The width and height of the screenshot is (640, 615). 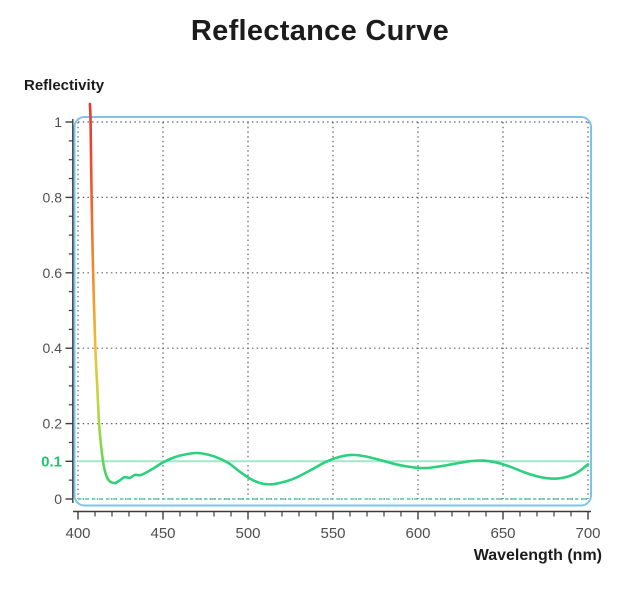 What do you see at coordinates (53, 197) in the screenshot?
I see `y-tick-label-0.8: 0.8` at bounding box center [53, 197].